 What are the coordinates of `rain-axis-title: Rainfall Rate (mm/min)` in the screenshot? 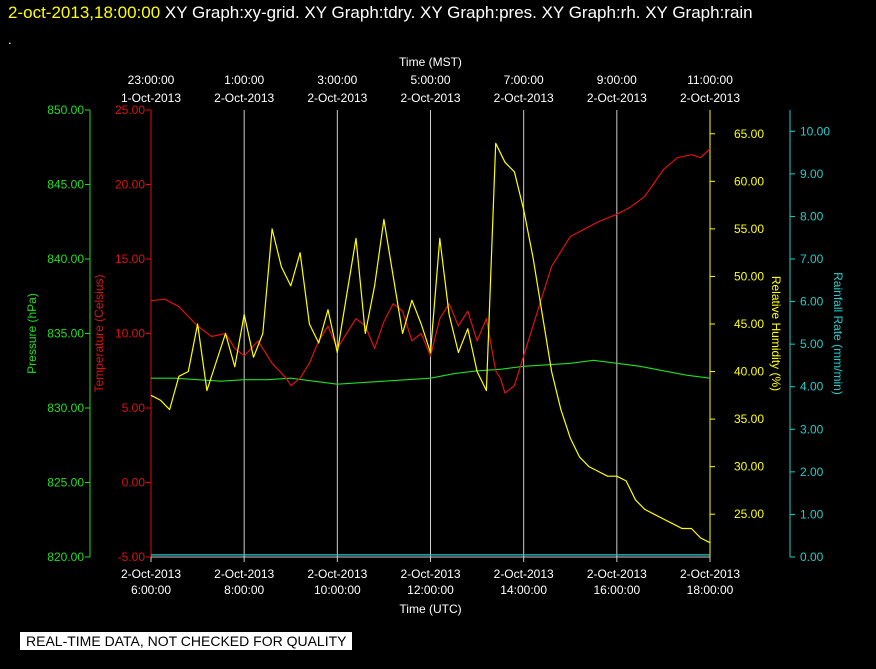 It's located at (838, 333).